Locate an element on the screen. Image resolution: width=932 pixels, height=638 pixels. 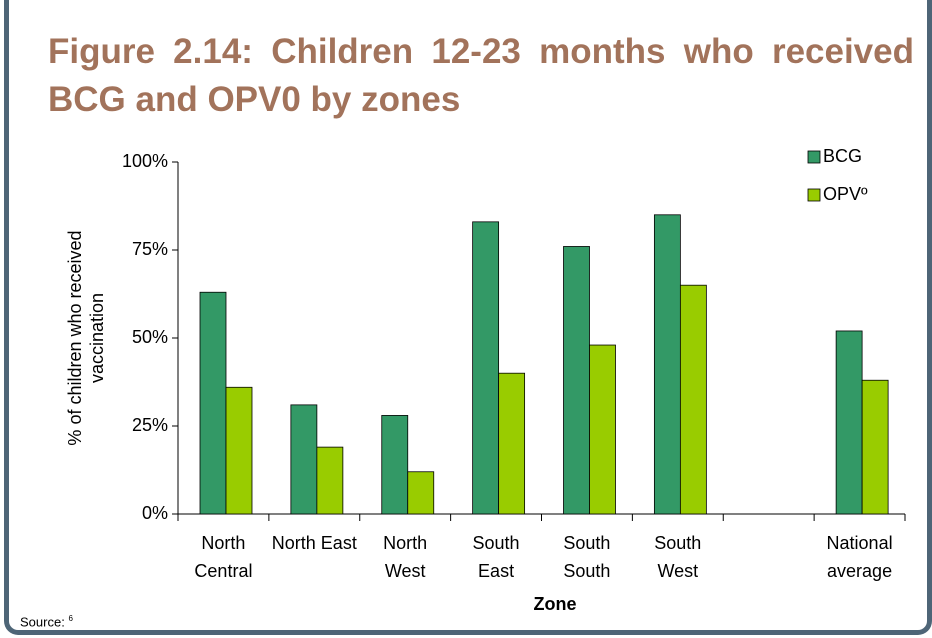
x-tick-label: South South is located at coordinates (587, 557).